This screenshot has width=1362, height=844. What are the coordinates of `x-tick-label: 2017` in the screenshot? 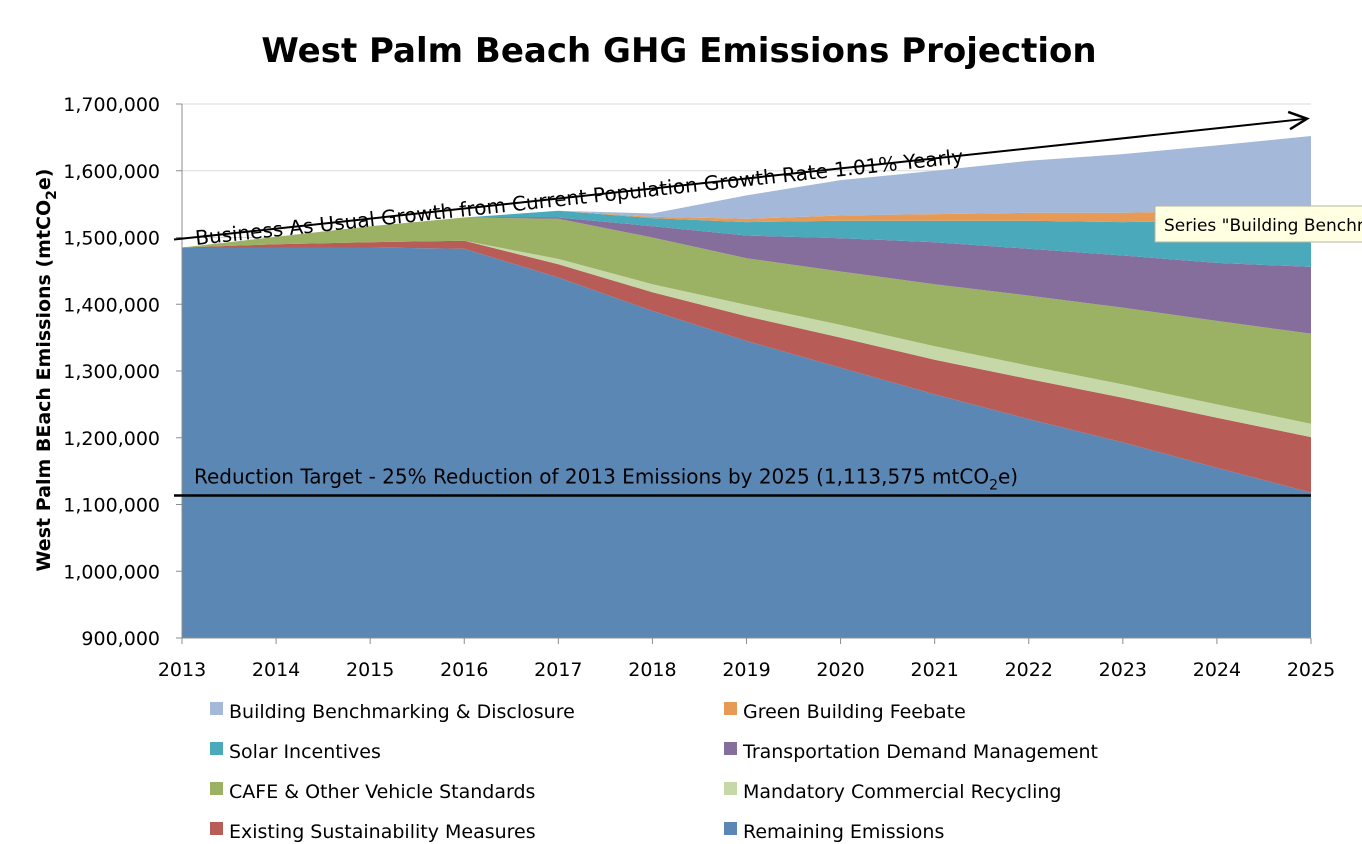 It's located at (558, 670).